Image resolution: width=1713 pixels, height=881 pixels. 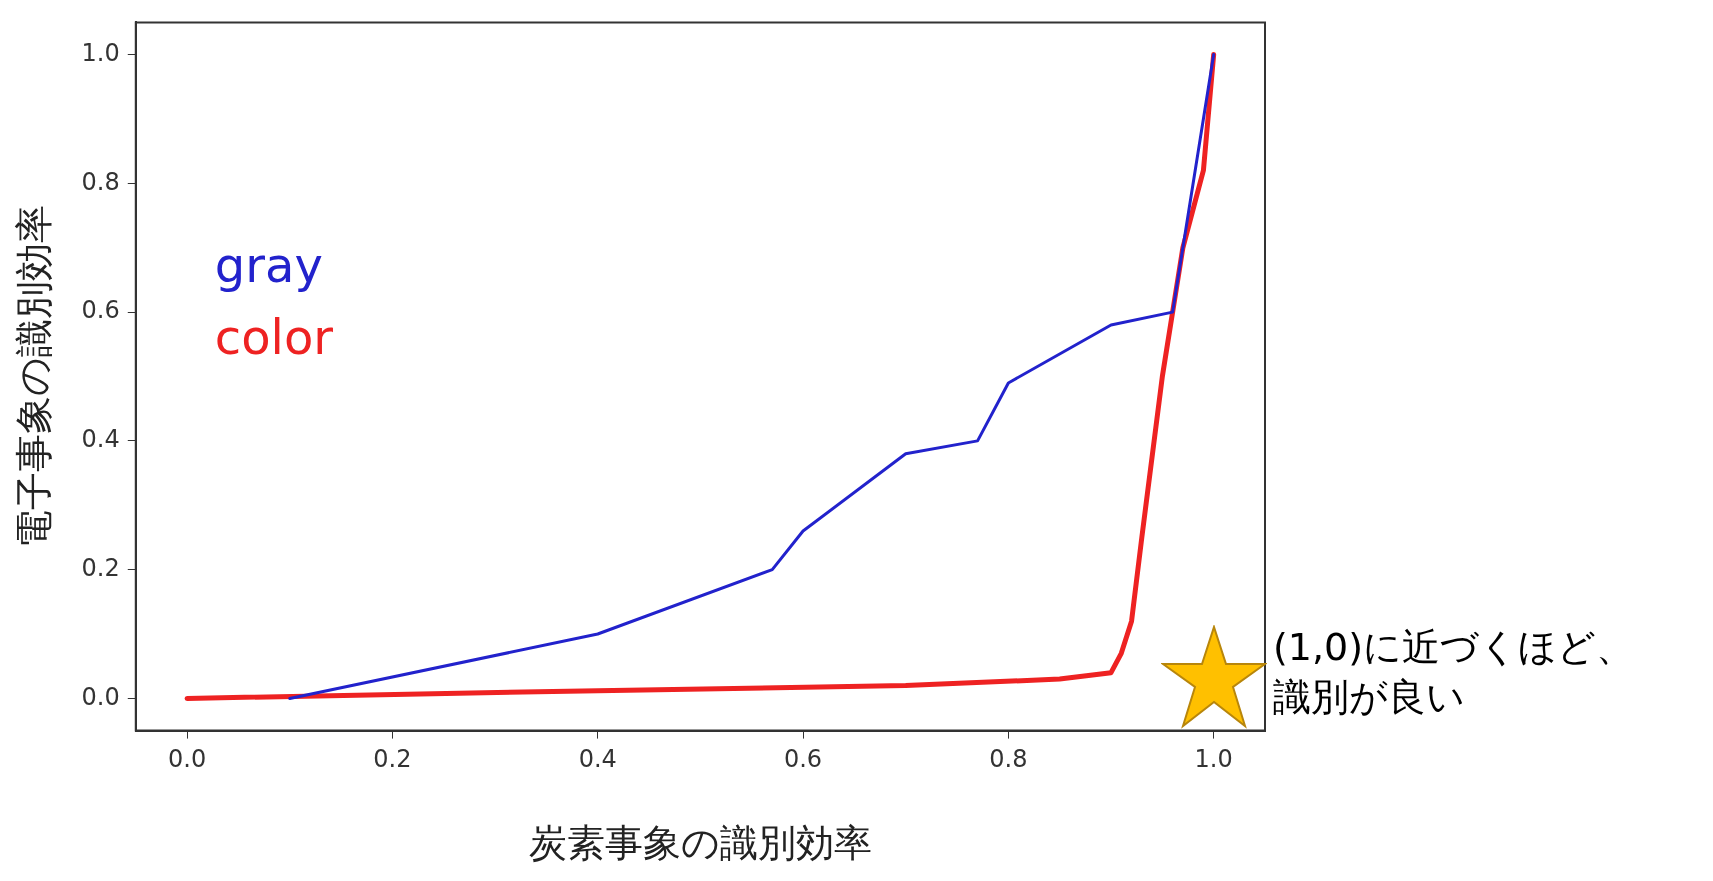 I want to click on text: (1,0)に近づくほど、識別が良い, so click(x=1454, y=672).